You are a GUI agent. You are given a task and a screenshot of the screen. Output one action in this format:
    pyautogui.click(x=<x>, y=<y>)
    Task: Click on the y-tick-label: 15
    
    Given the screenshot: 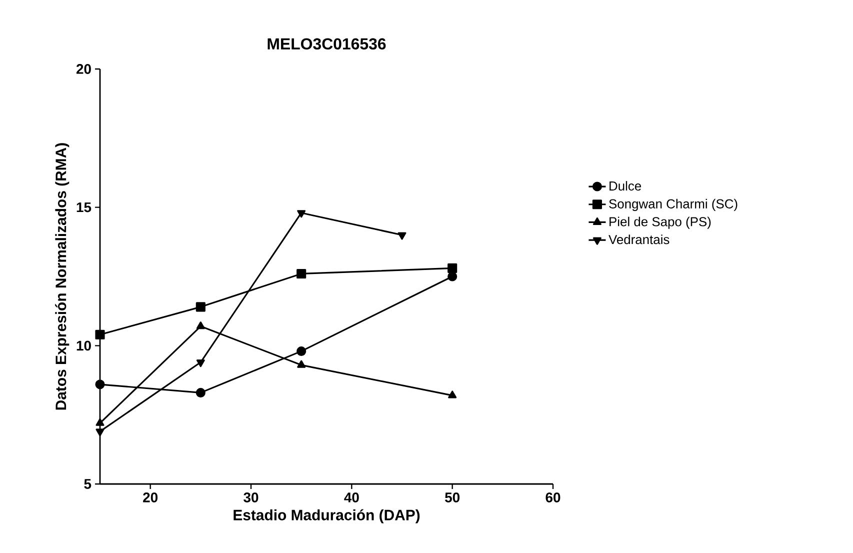 What is the action you would take?
    pyautogui.click(x=84, y=207)
    